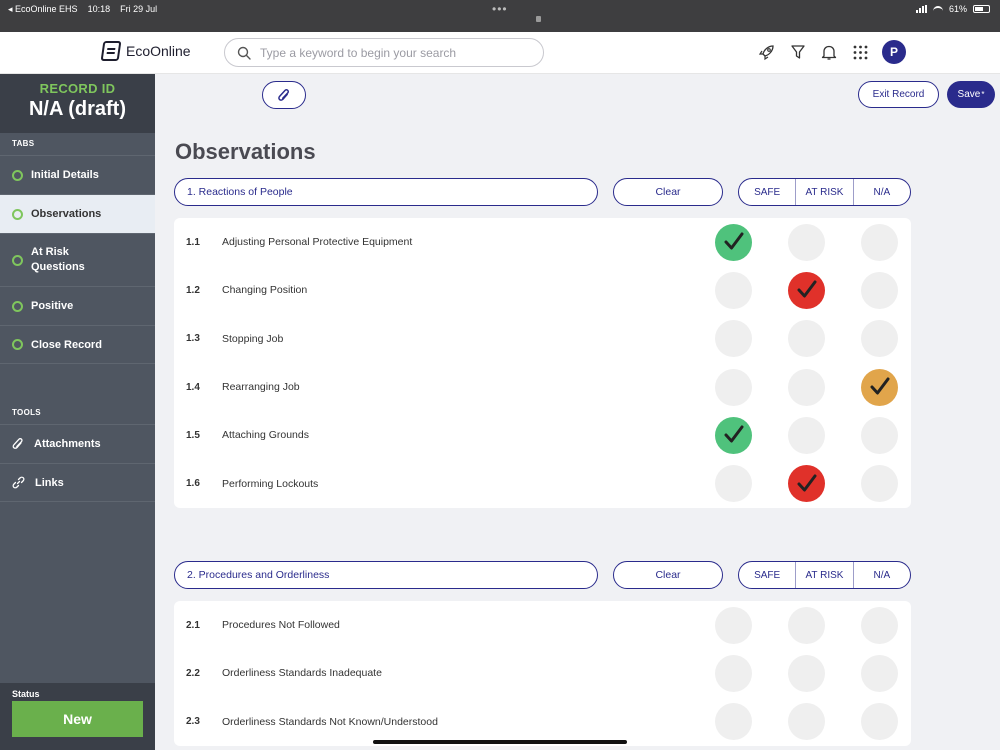  Describe the element at coordinates (860, 52) in the screenshot. I see `apps-grid-icon` at that location.